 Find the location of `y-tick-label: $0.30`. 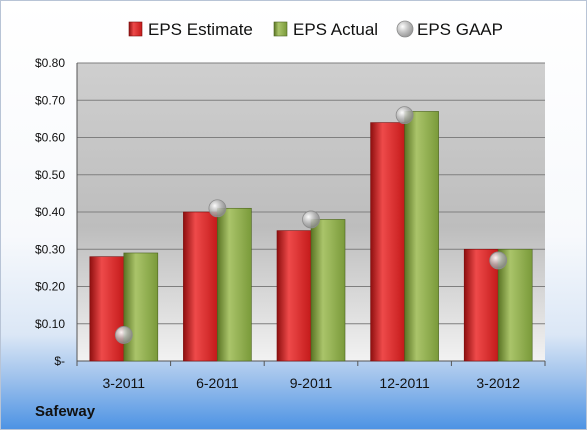

y-tick-label: $0.30 is located at coordinates (50, 249).